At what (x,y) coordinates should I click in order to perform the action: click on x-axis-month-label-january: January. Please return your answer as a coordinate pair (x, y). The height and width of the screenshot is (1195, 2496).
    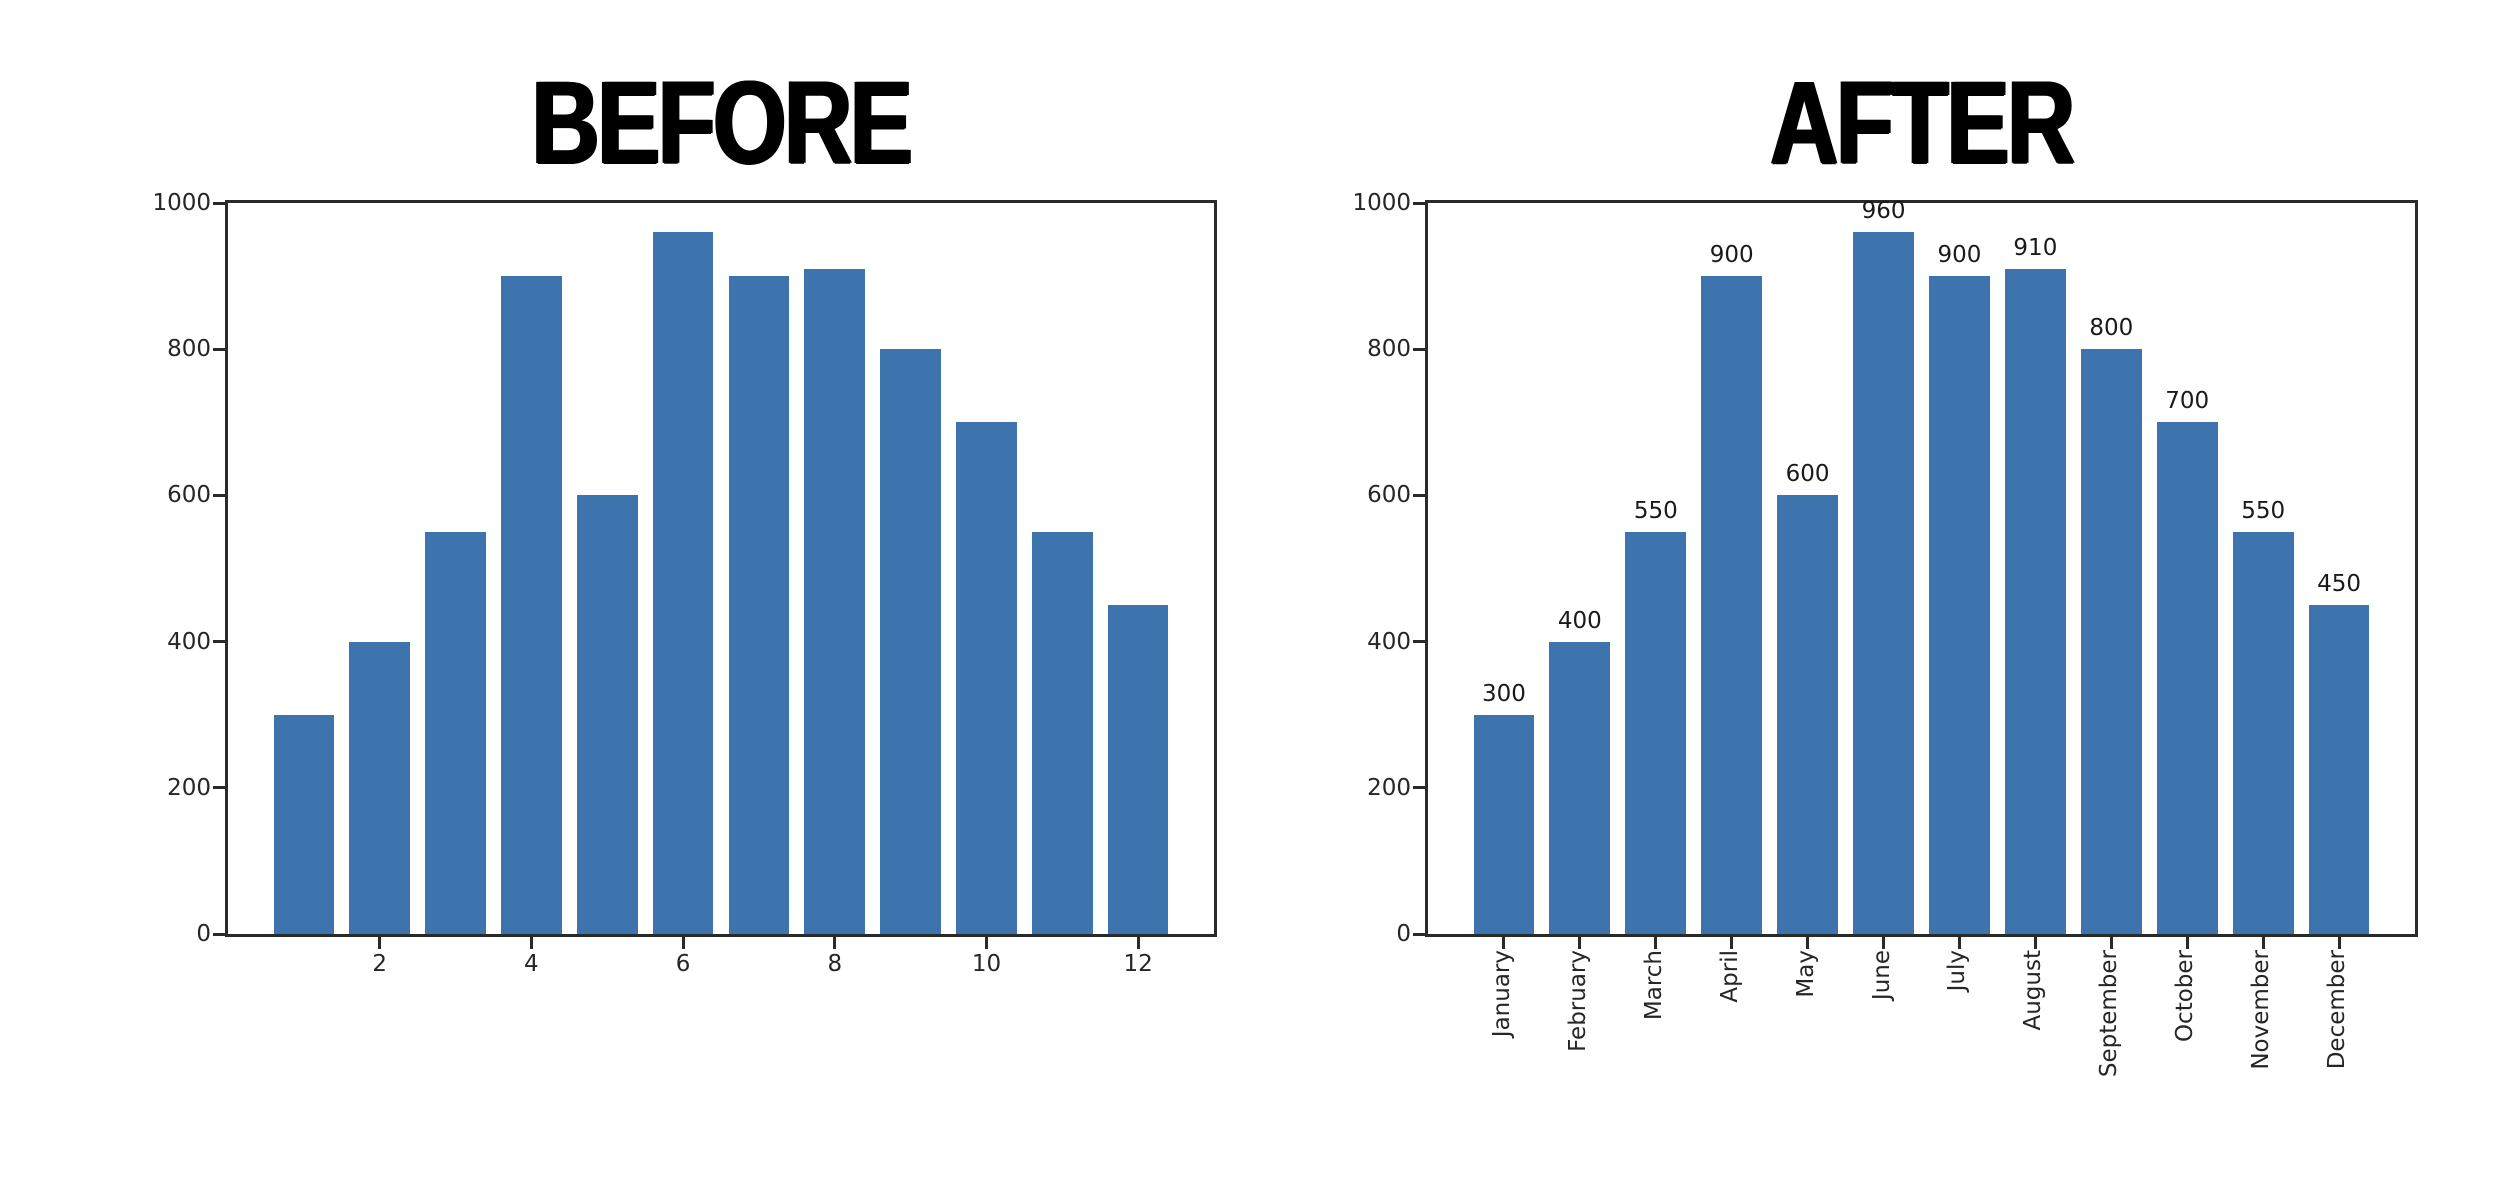
    Looking at the image, I should click on (1501, 994).